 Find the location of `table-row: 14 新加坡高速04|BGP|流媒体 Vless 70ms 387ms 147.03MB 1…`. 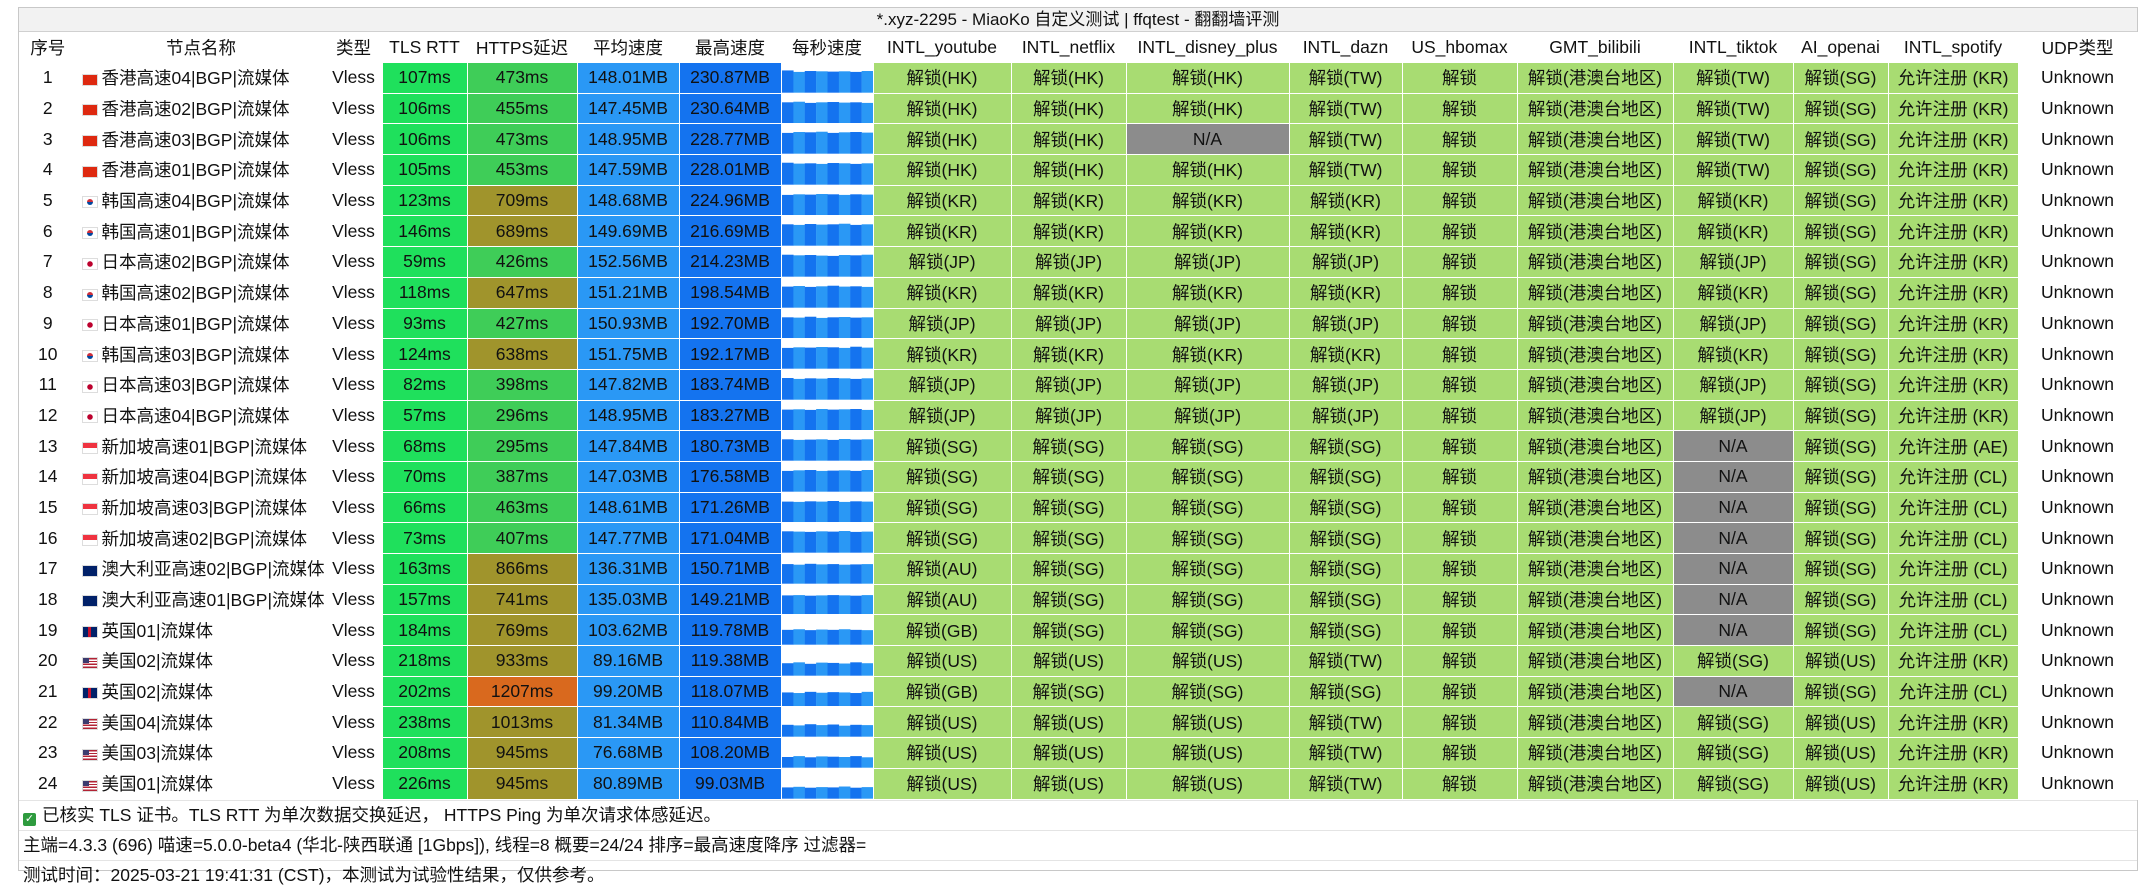

table-row: 14 新加坡高速04|BGP|流媒体 Vless 70ms 387ms 147.03MB 1… is located at coordinates (1078, 477).